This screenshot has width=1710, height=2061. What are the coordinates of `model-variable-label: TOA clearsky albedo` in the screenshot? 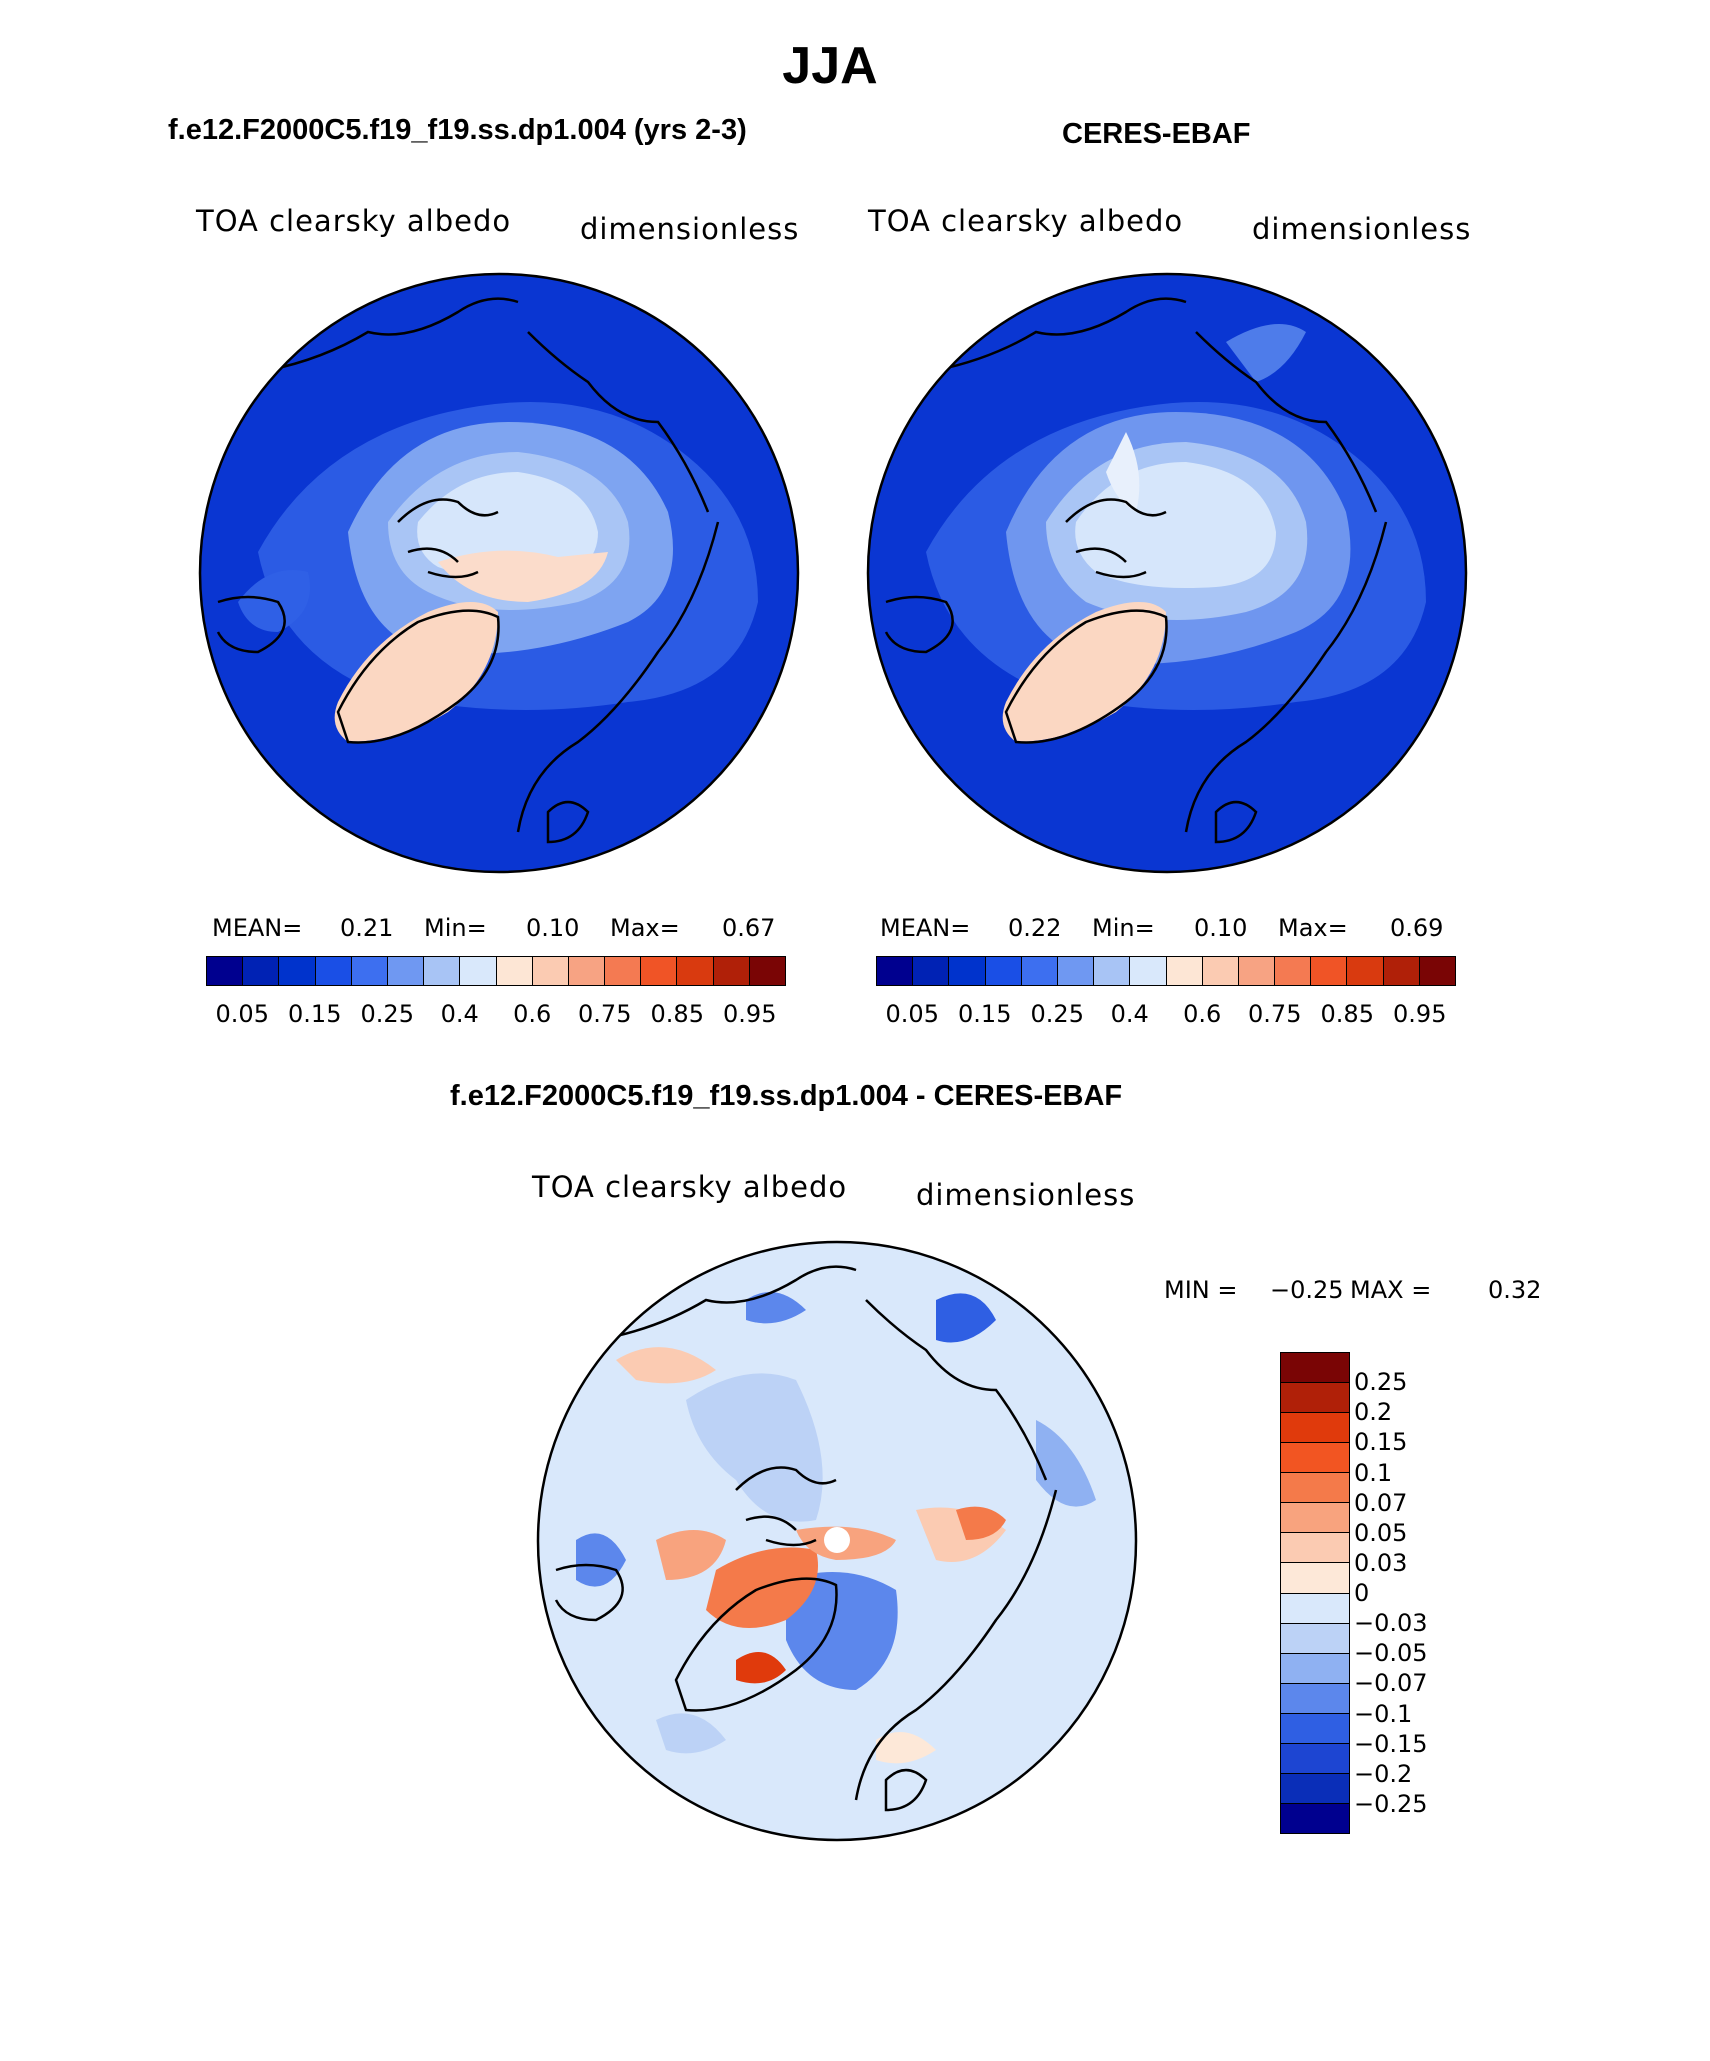 It's located at (354, 221).